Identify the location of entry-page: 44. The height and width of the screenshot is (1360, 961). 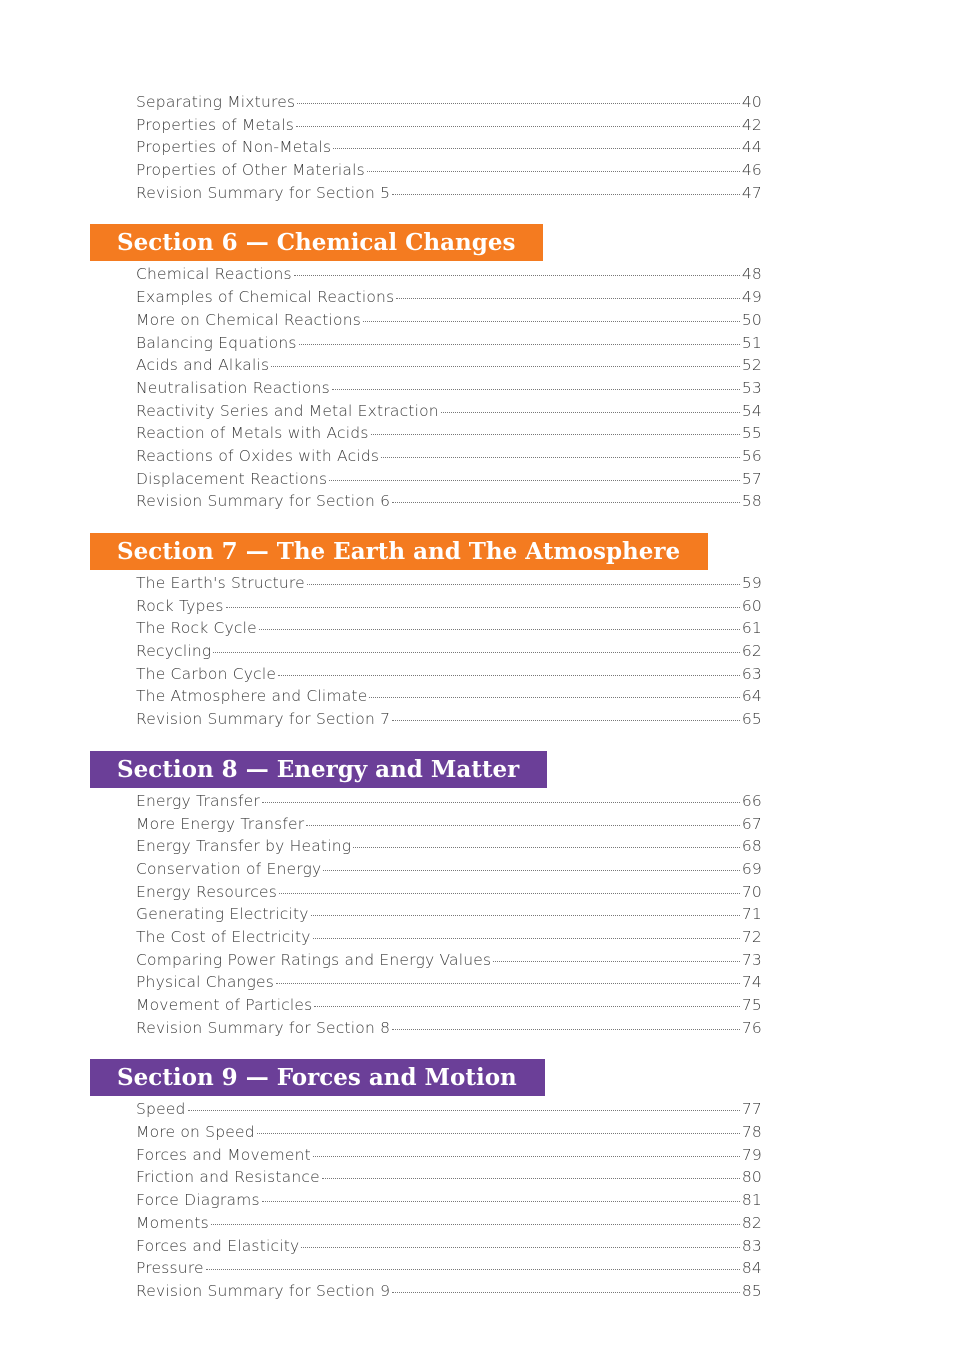
(751, 147).